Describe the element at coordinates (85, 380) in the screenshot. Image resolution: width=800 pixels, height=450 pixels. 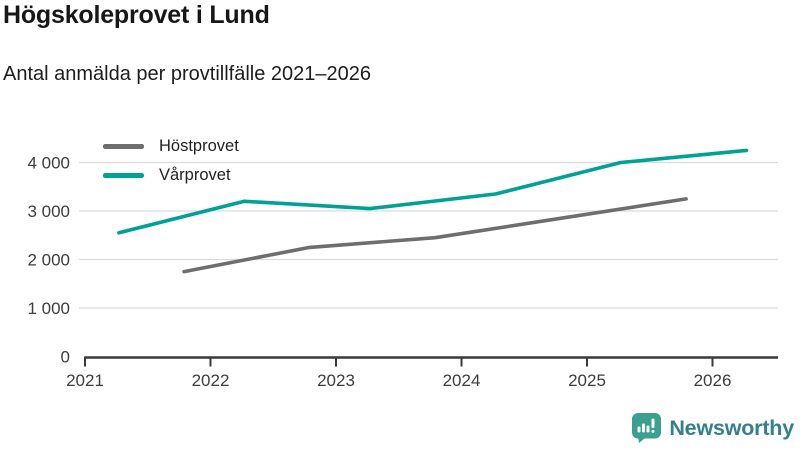
I see `x-axis-tick-label: 2021` at that location.